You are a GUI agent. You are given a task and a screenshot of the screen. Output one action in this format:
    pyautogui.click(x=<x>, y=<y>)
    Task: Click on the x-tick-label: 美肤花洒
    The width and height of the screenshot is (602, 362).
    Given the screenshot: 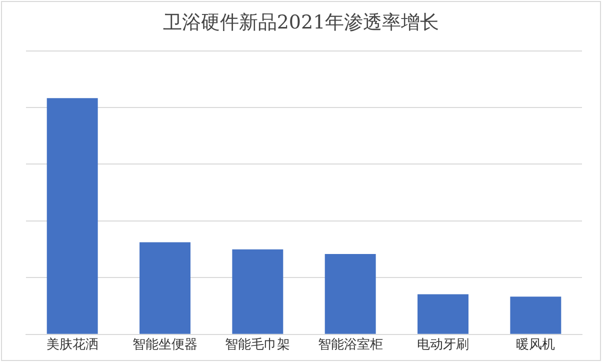 What is the action you would take?
    pyautogui.click(x=72, y=344)
    